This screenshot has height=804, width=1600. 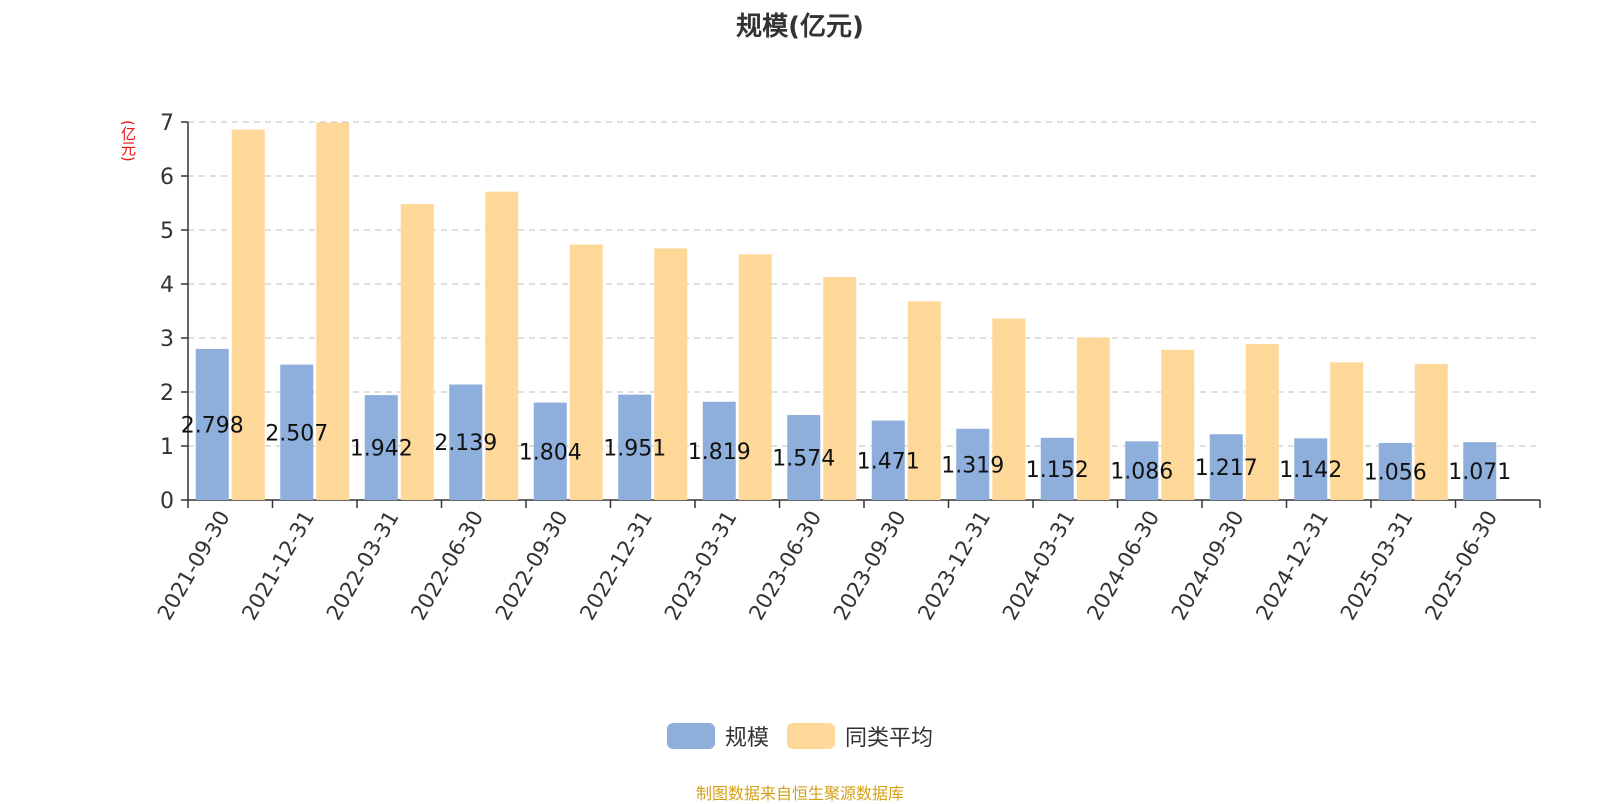 I want to click on legend-swatch-scale, so click(x=690, y=736).